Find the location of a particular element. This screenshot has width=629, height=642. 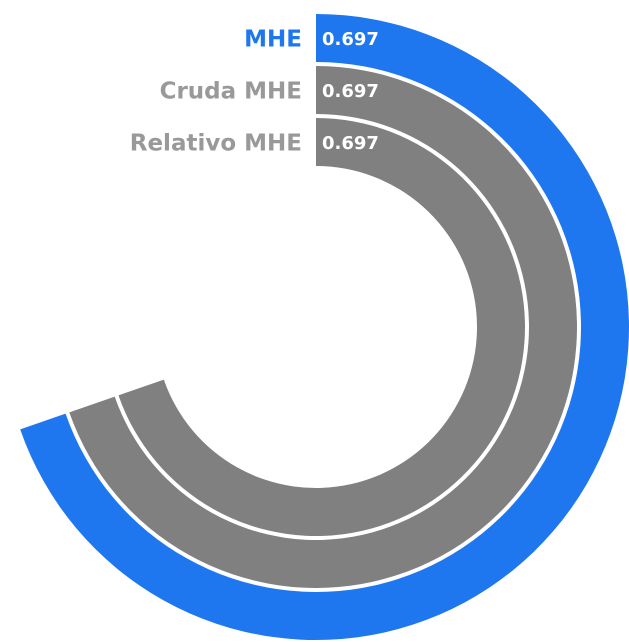

category-label: Cruda MHE is located at coordinates (231, 92).